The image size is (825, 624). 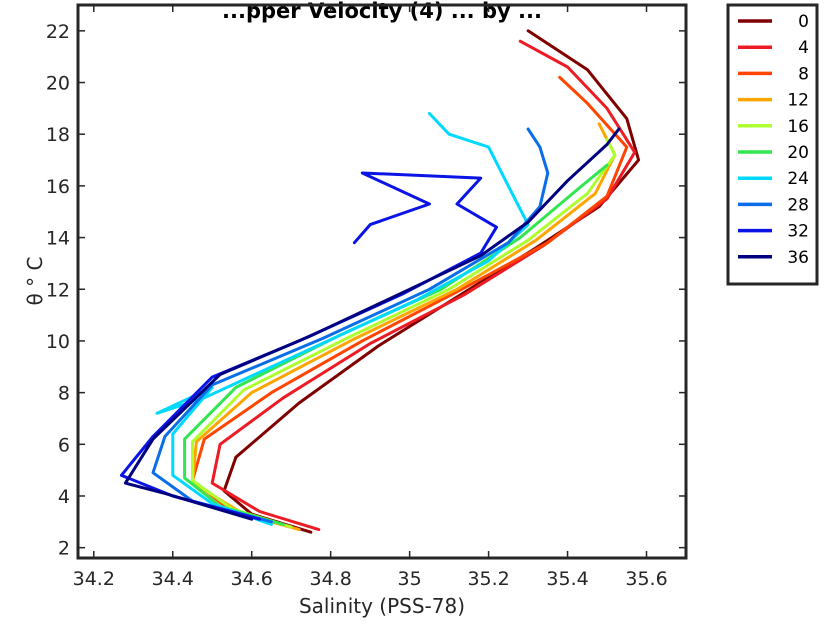 I want to click on y-tick-label: 20, so click(x=58, y=84).